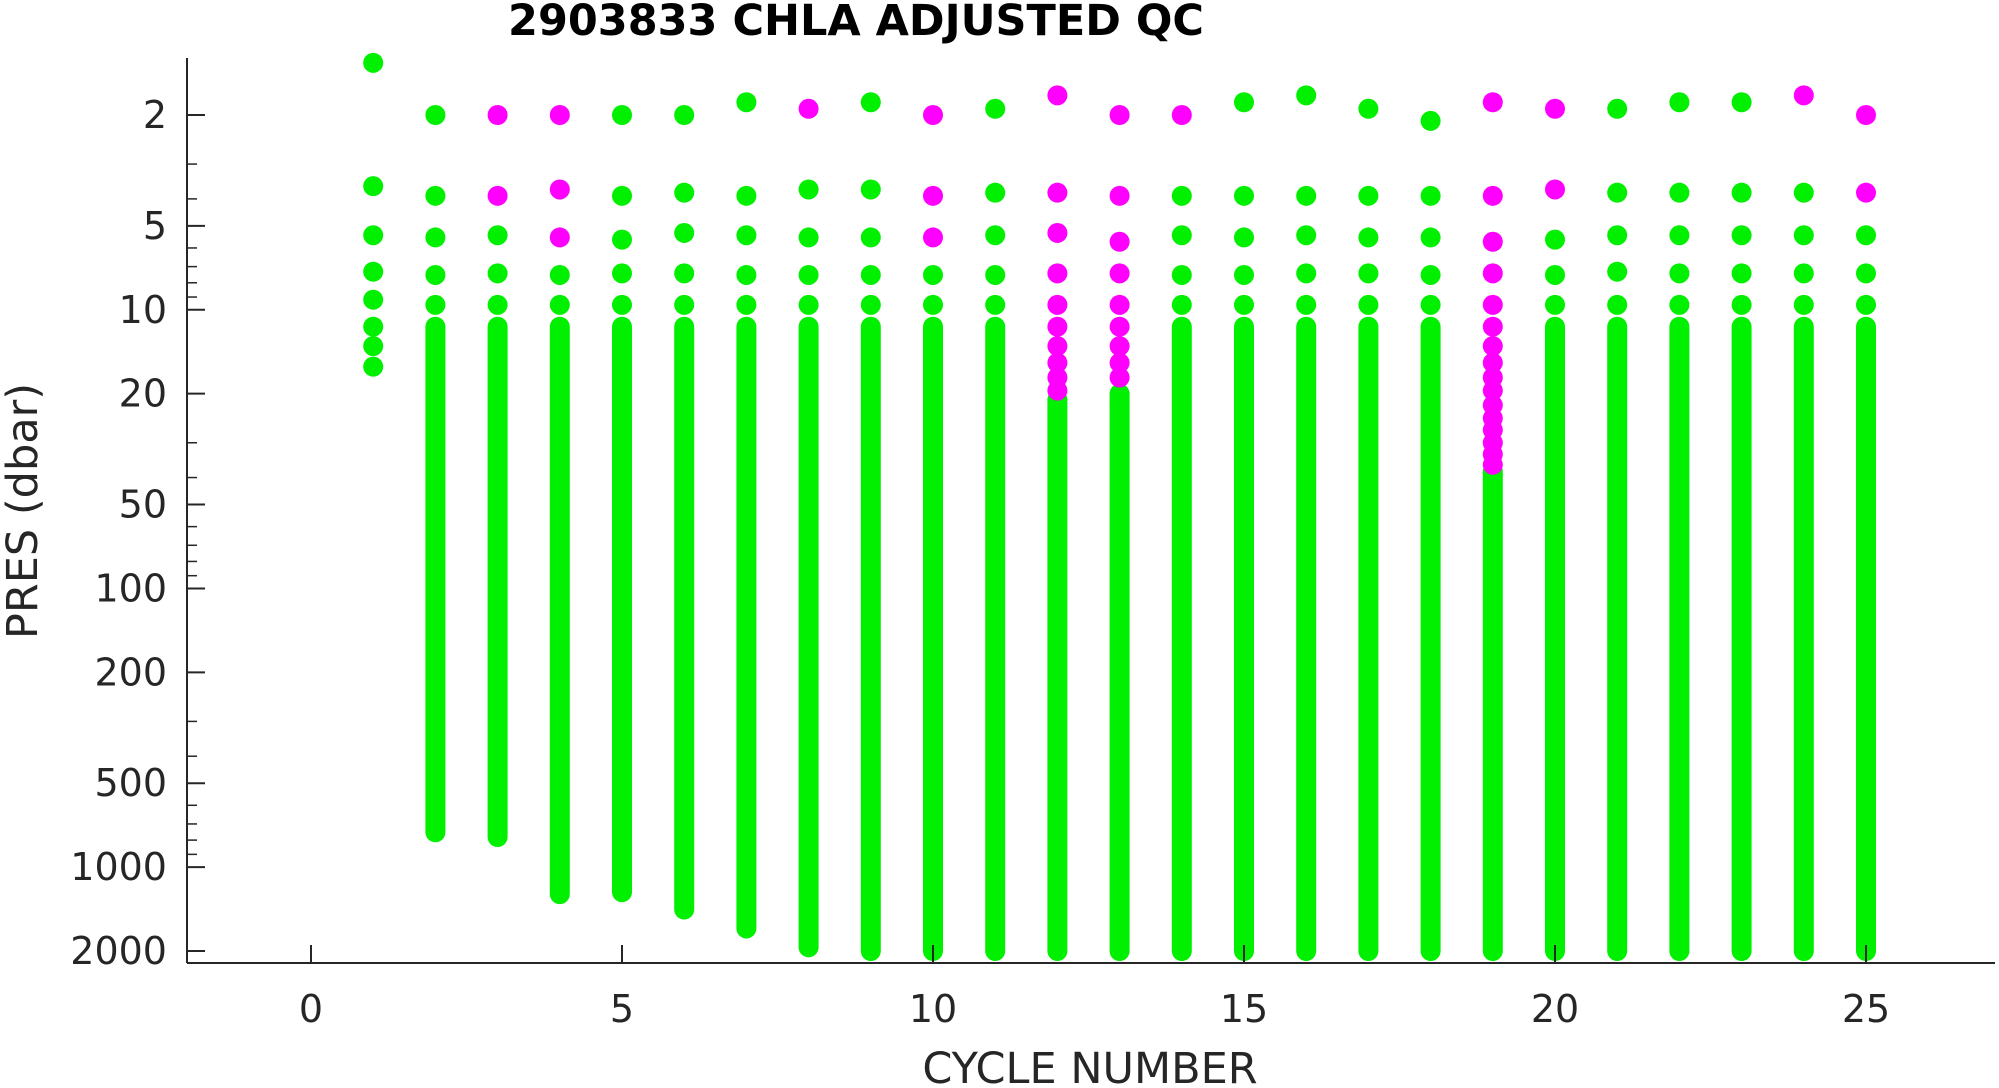  What do you see at coordinates (311, 1009) in the screenshot?
I see `x-tick-label: 0` at bounding box center [311, 1009].